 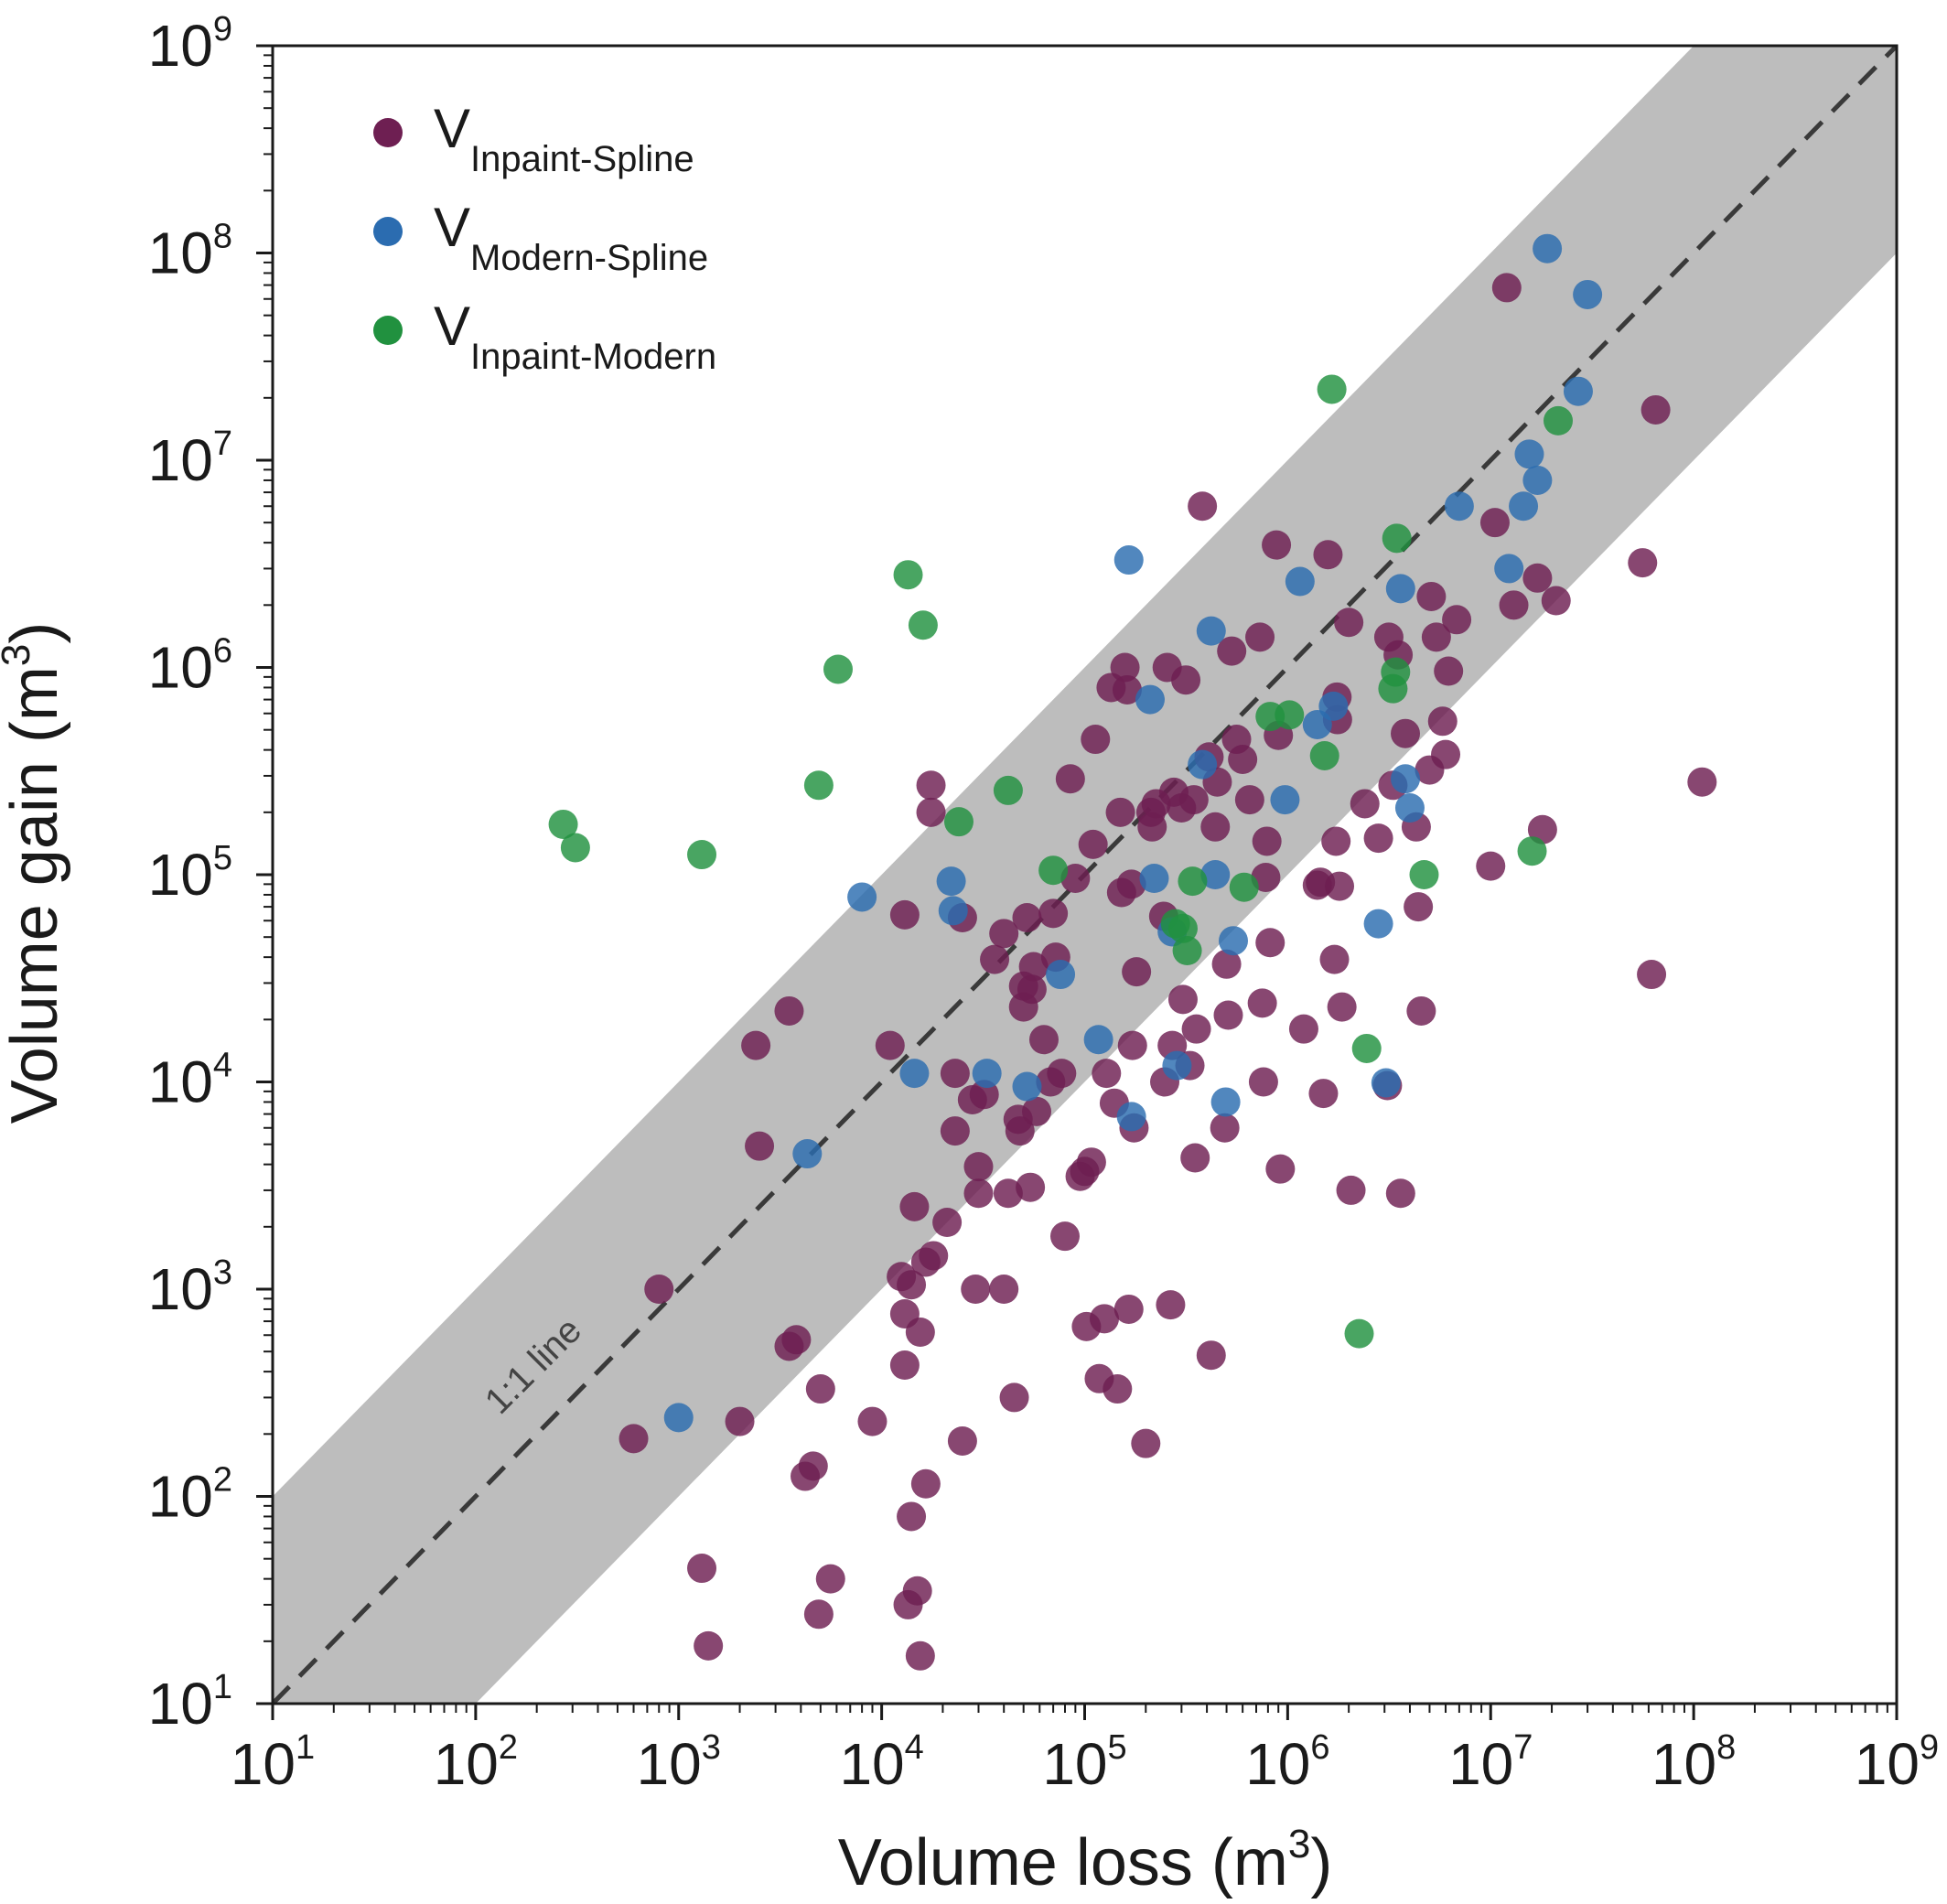 What do you see at coordinates (1490, 1762) in the screenshot?
I see `x-tick-label: 10⁷` at bounding box center [1490, 1762].